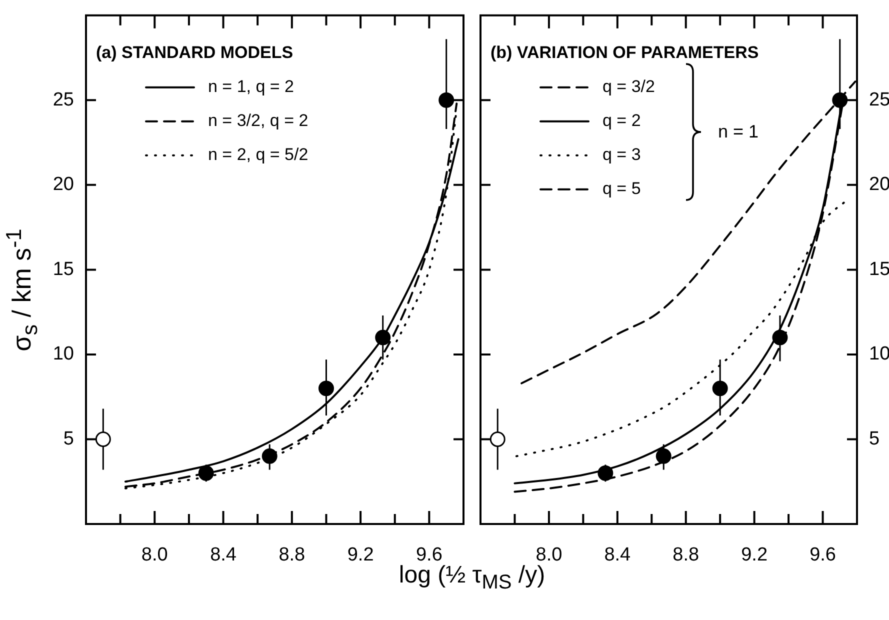  I want to click on legend-label: q = 3/2, so click(628, 86).